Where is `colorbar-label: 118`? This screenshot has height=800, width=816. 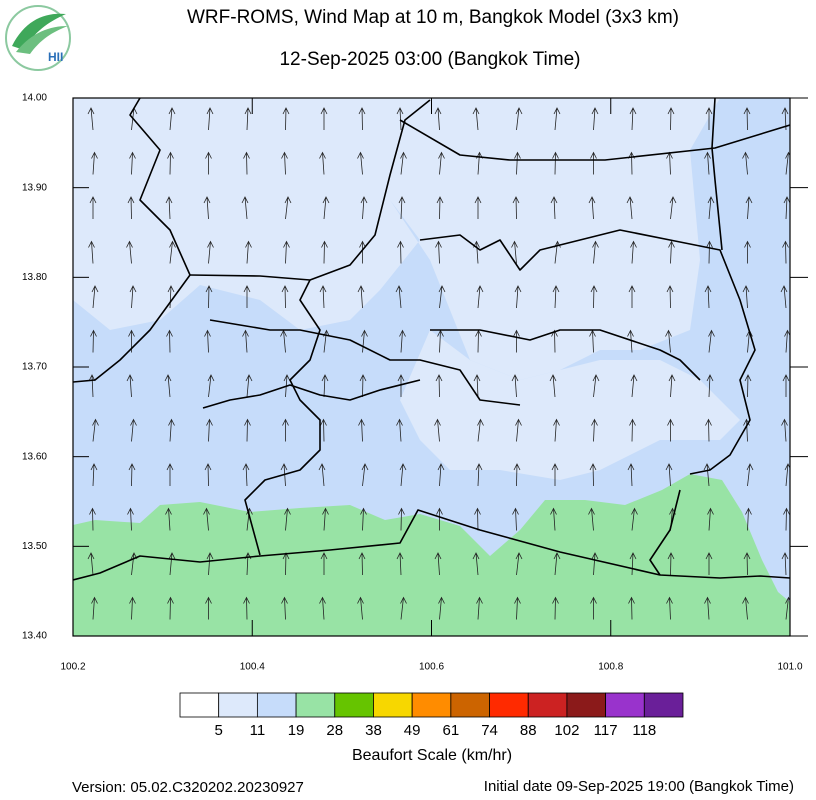
colorbar-label: 118 is located at coordinates (644, 730).